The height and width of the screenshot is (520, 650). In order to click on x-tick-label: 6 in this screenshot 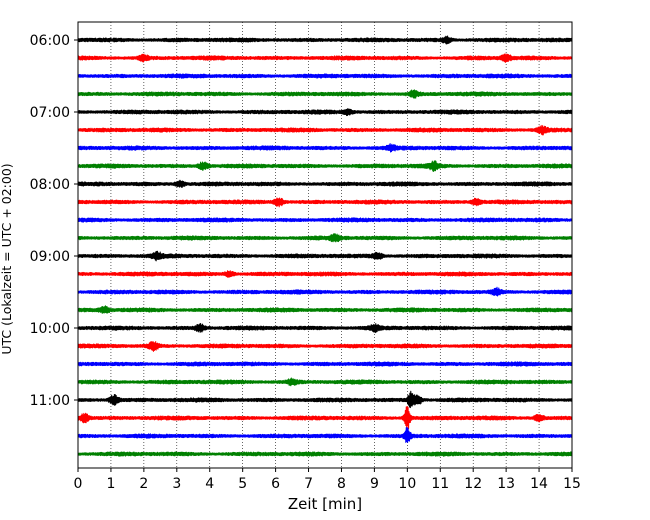, I will do `click(275, 484)`.